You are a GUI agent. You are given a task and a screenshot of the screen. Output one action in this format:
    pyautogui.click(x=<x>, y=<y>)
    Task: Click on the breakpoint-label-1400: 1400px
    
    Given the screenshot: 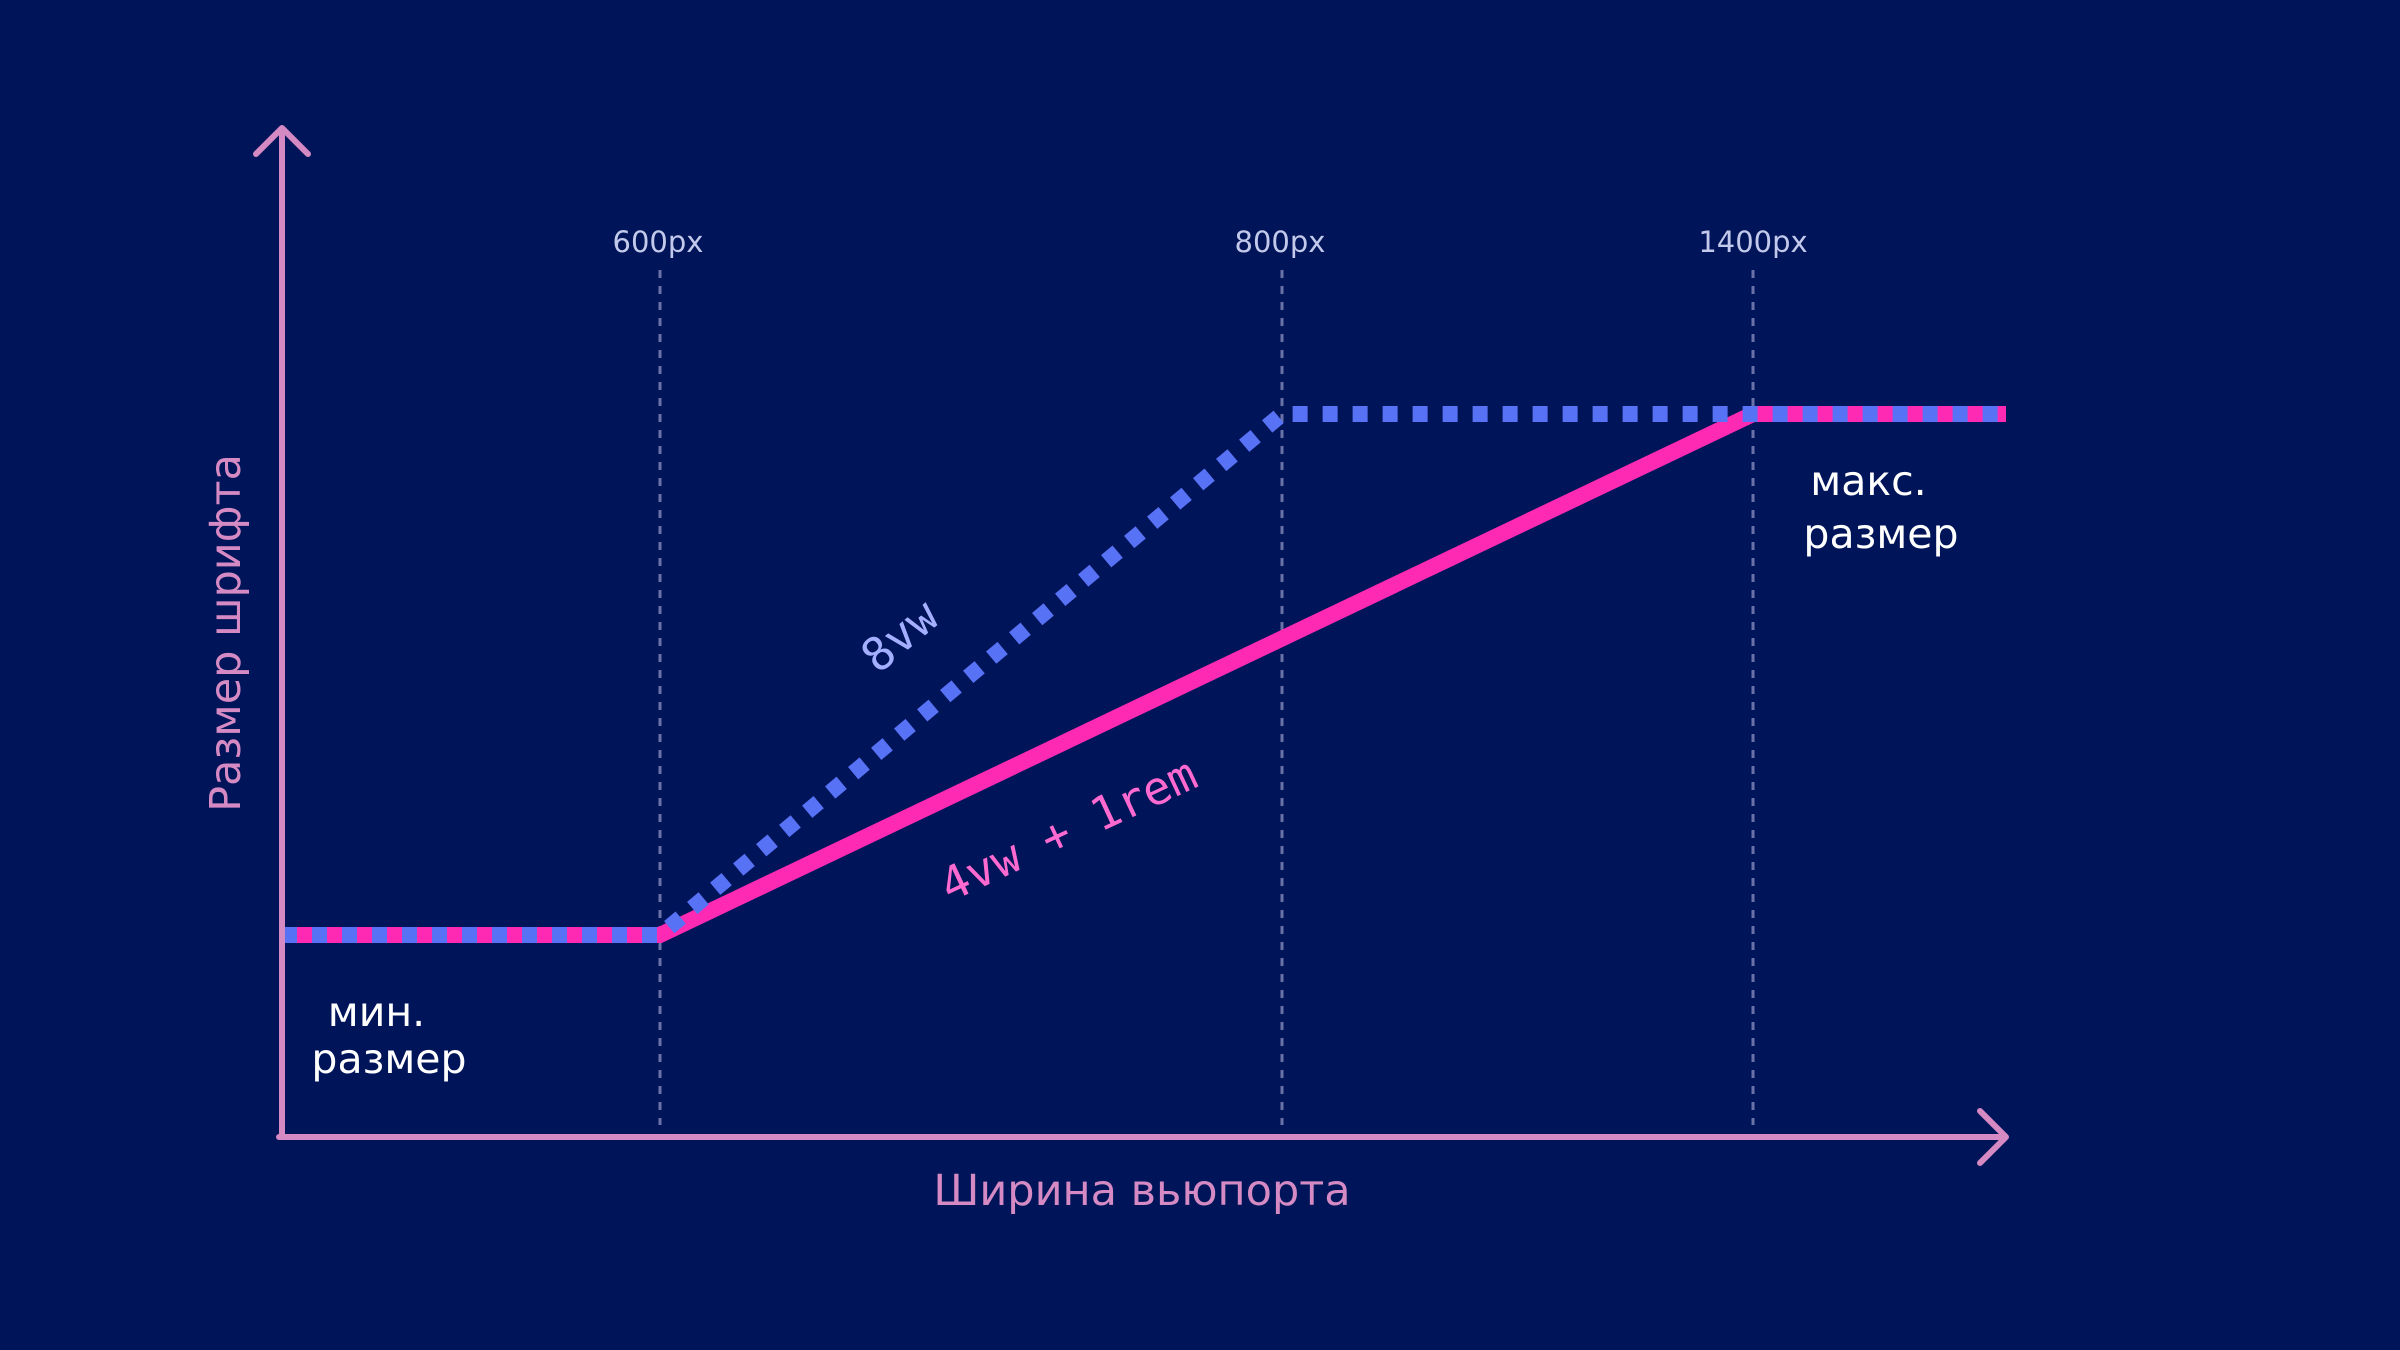 What is the action you would take?
    pyautogui.click(x=1752, y=242)
    